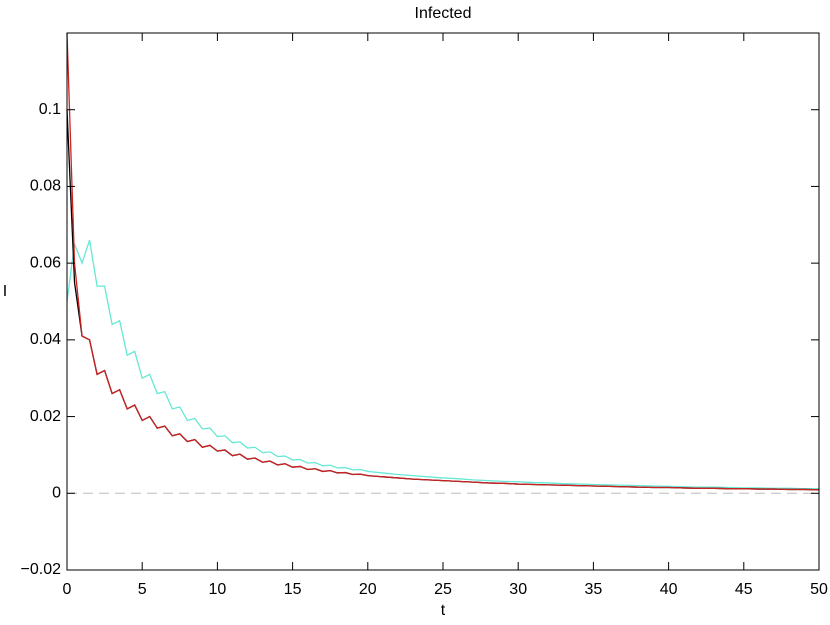  What do you see at coordinates (819, 589) in the screenshot?
I see `x-tick-label: 50` at bounding box center [819, 589].